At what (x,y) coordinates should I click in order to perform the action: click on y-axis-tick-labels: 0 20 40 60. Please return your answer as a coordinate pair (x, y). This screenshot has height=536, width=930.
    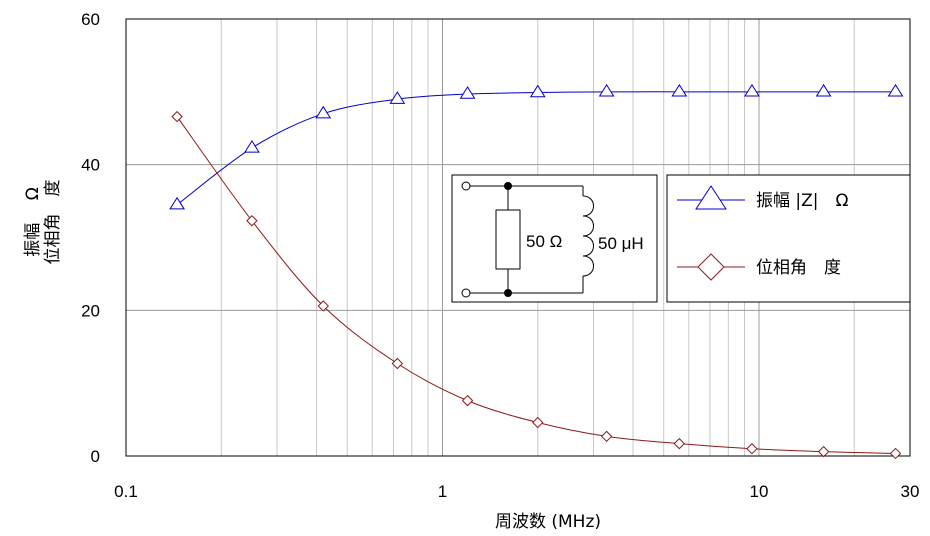
    Looking at the image, I should click on (90, 238).